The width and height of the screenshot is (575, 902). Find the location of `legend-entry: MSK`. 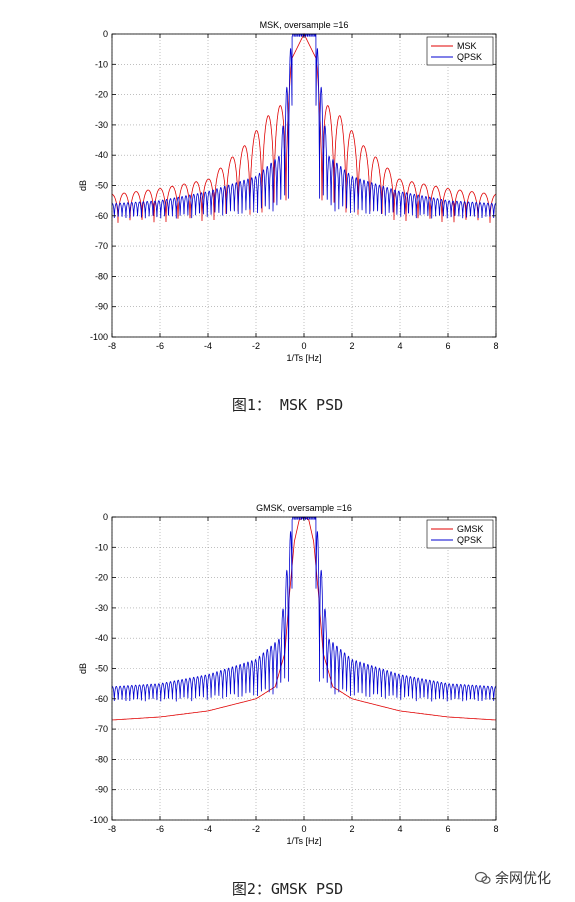

legend-entry: MSK is located at coordinates (467, 46).